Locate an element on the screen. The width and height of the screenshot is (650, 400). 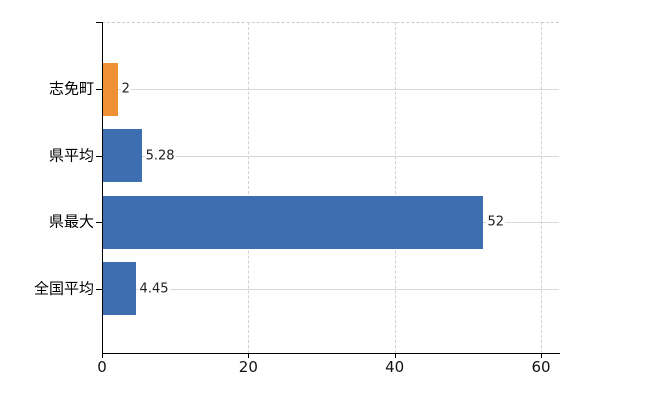
category-label: 全国平均 is located at coordinates (63, 288).